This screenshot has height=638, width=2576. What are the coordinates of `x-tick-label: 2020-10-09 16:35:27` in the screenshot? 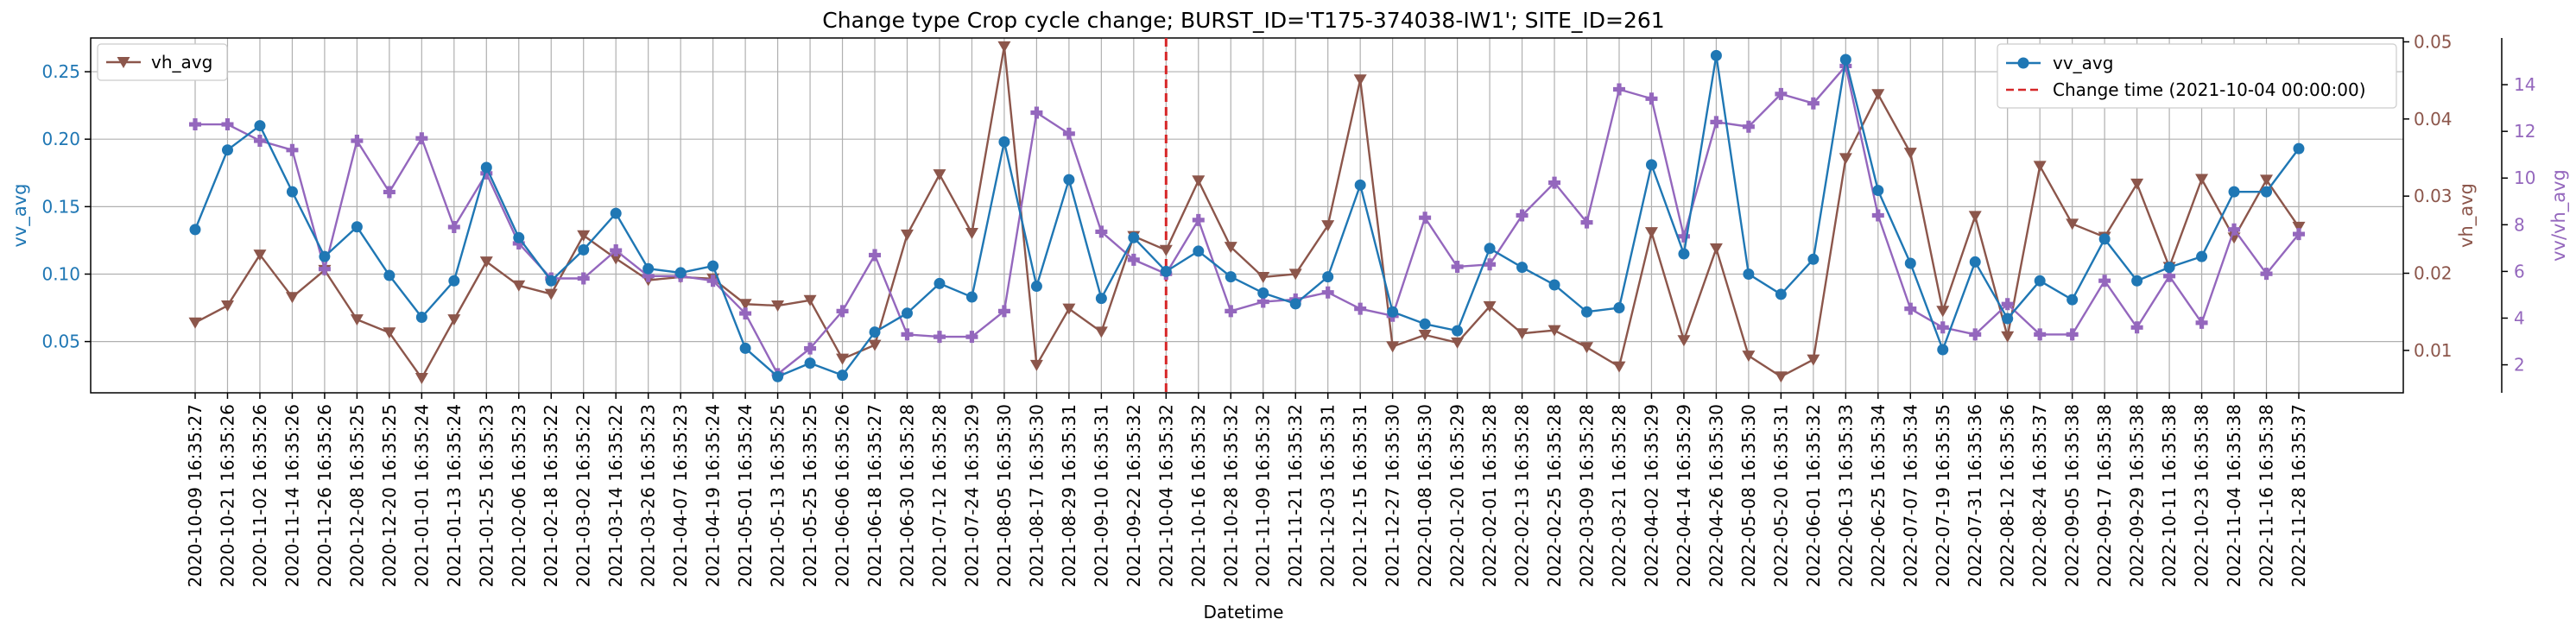 It's located at (195, 496).